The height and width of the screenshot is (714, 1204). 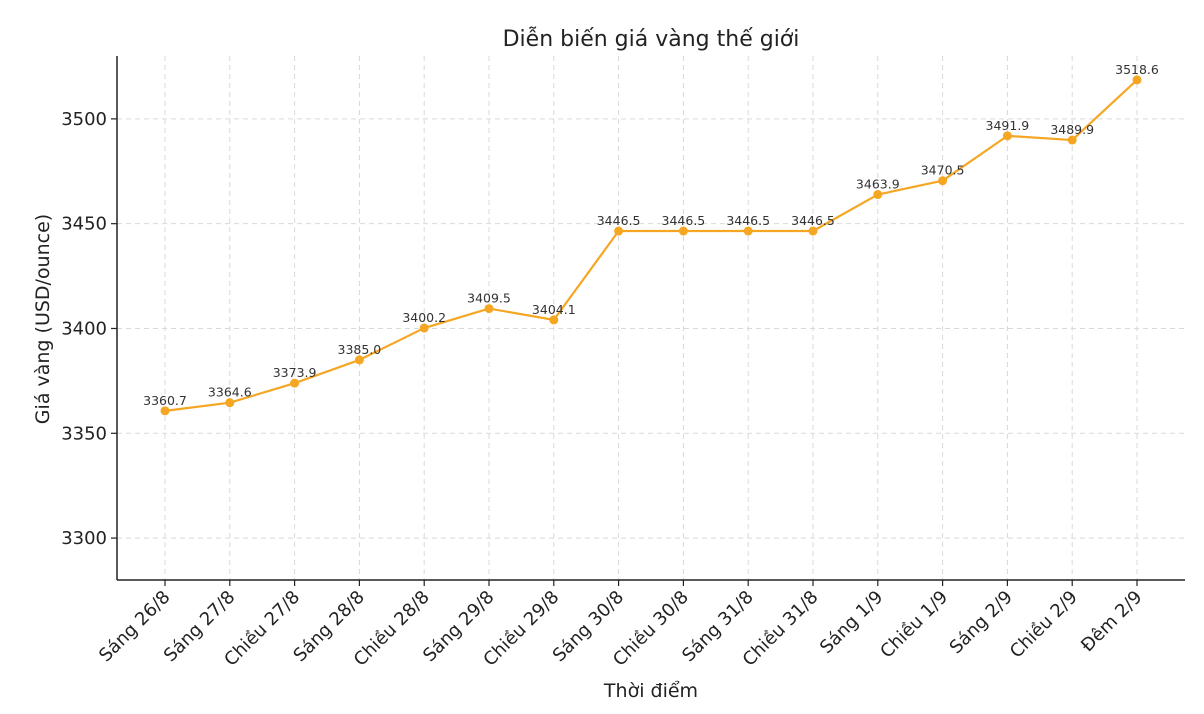 I want to click on x-tick-label: Chiều 1/9, so click(x=914, y=625).